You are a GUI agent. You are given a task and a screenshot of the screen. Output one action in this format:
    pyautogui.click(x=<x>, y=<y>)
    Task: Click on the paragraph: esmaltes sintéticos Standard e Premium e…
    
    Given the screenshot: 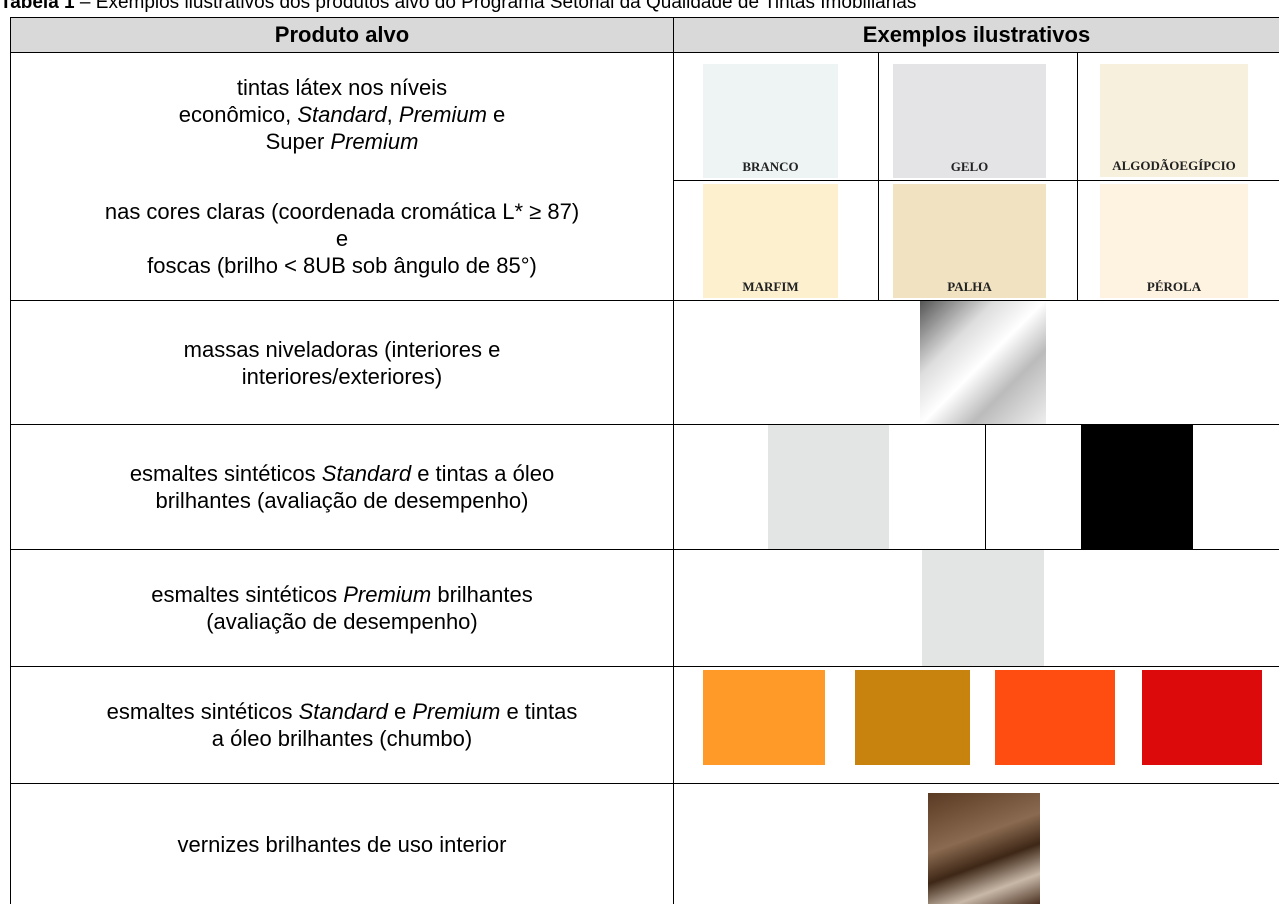 What is the action you would take?
    pyautogui.click(x=342, y=725)
    